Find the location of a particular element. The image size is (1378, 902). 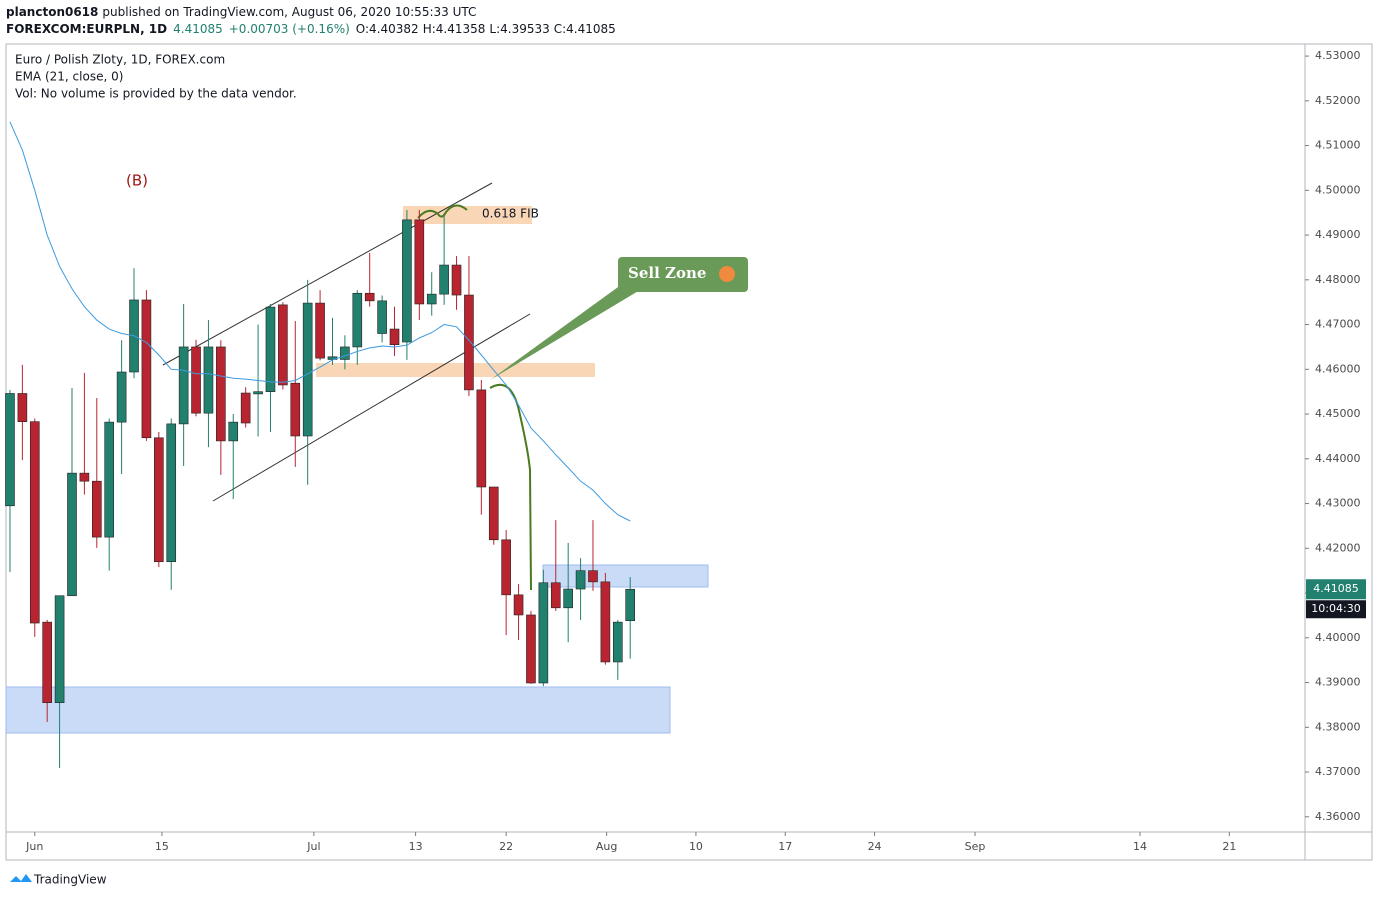

publisher: plancton0618 is located at coordinates (52, 12).